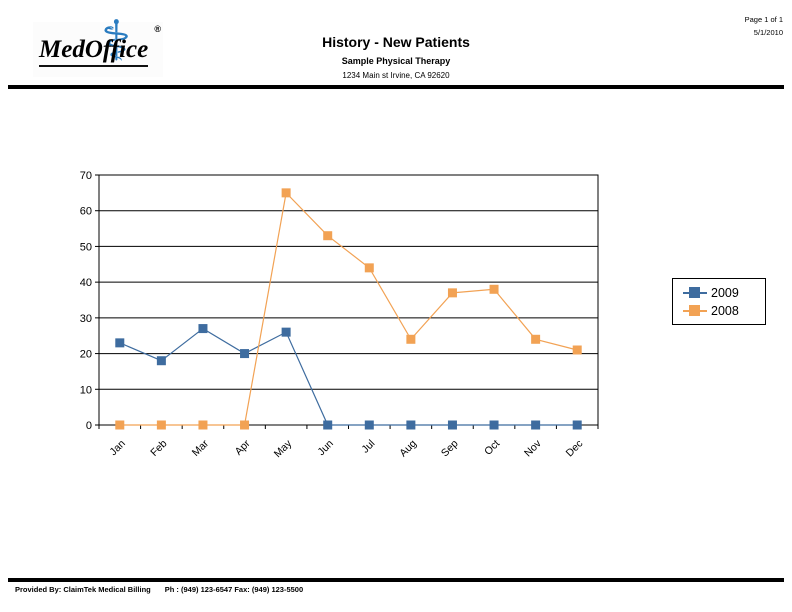  What do you see at coordinates (325, 448) in the screenshot?
I see `x-tick-label-jun: Jun` at bounding box center [325, 448].